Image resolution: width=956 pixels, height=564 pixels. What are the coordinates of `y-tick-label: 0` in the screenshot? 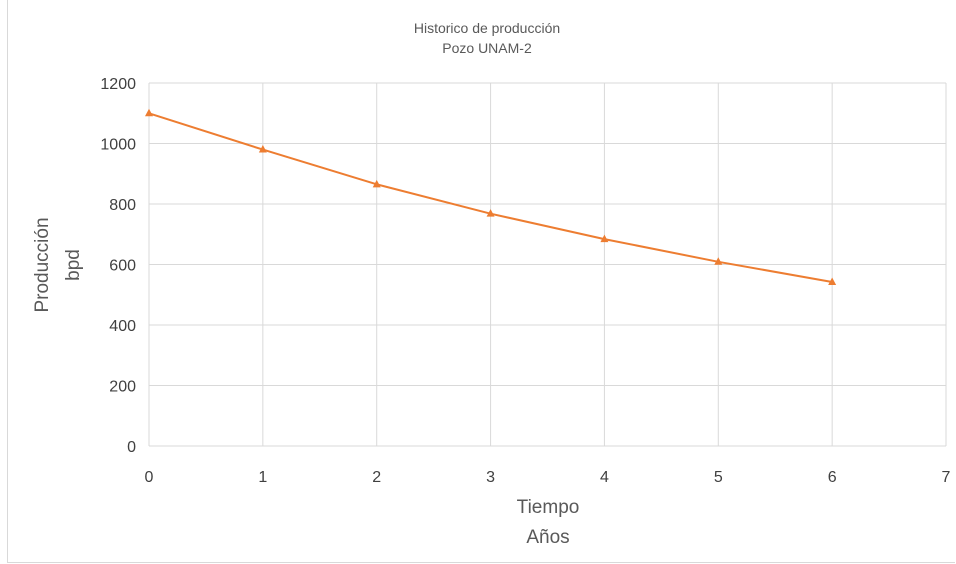 It's located at (131, 447).